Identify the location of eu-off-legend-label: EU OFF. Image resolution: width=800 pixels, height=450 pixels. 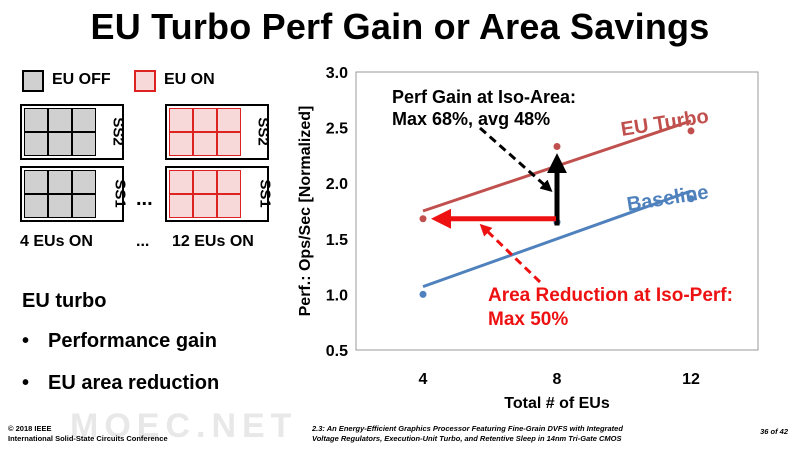
(81, 79).